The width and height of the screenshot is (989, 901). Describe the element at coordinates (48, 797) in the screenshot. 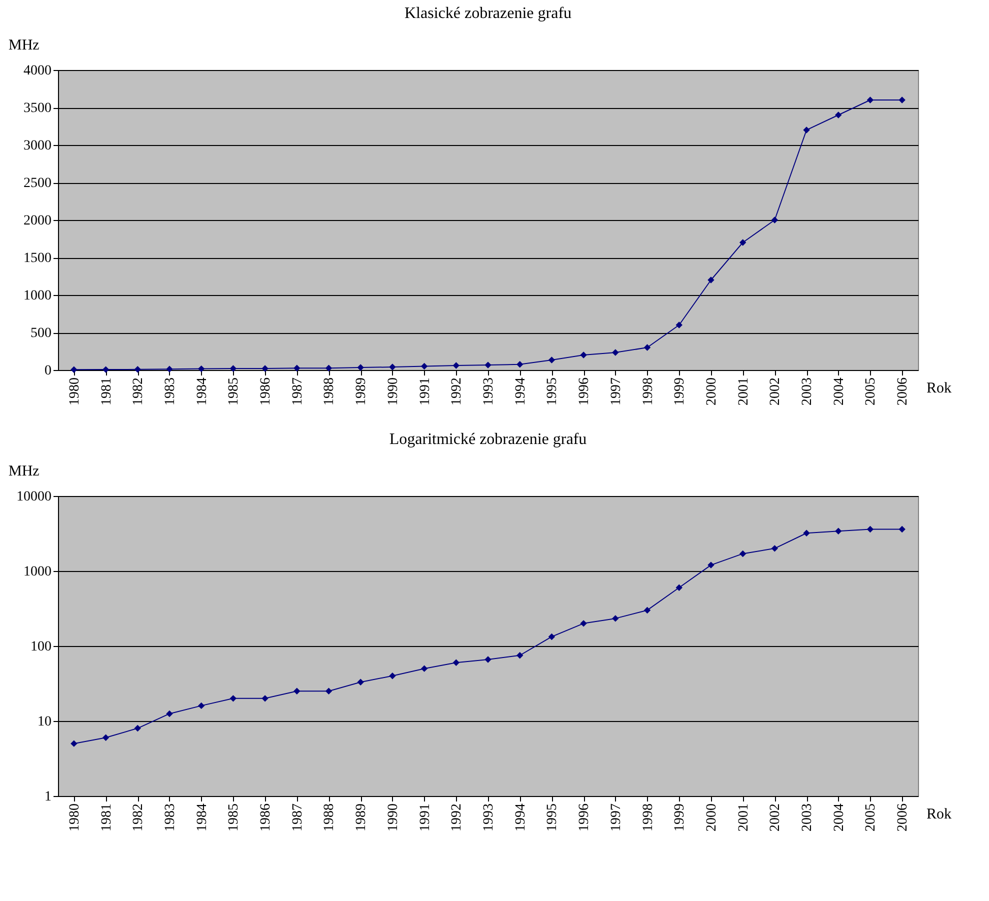

I see `y-tick-label: 1` at that location.